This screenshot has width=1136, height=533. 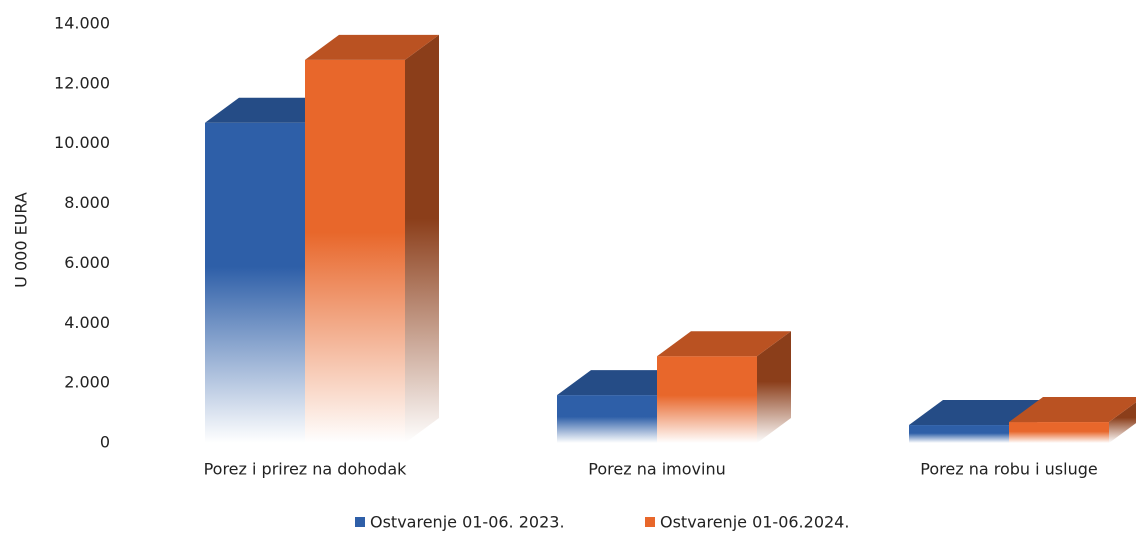 What do you see at coordinates (82, 82) in the screenshot?
I see `y-tick-label: 12.000` at bounding box center [82, 82].